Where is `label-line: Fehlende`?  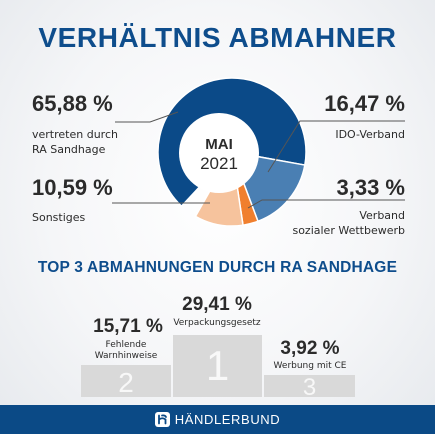
label-line: Fehlende is located at coordinates (126, 345).